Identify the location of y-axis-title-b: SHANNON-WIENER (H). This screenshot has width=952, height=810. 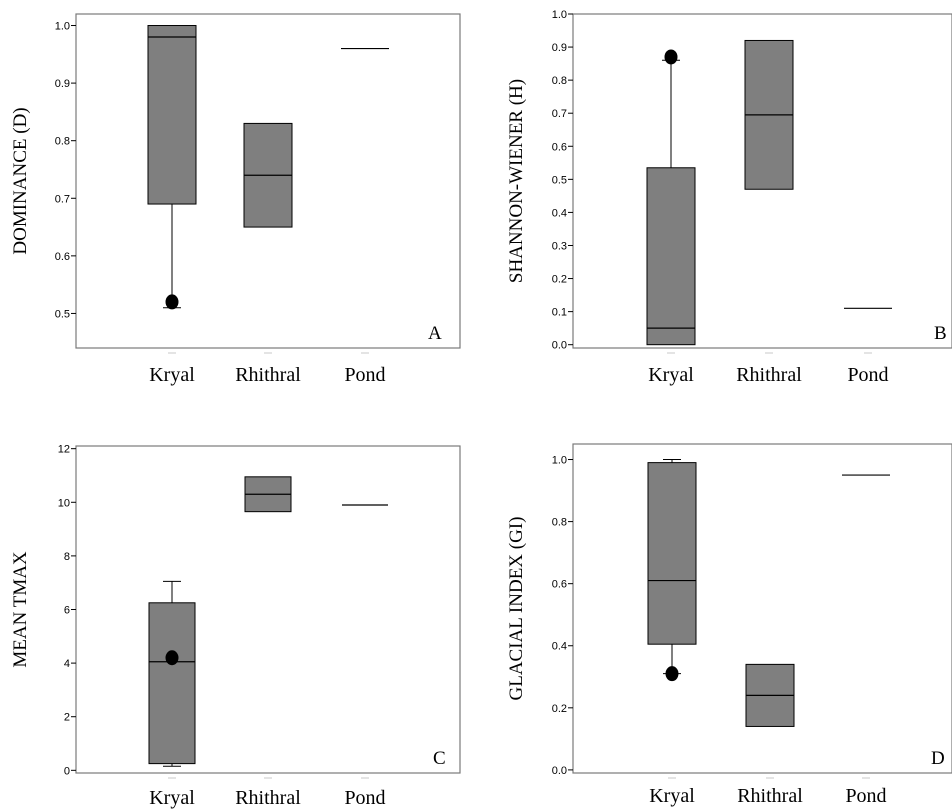
(516, 181).